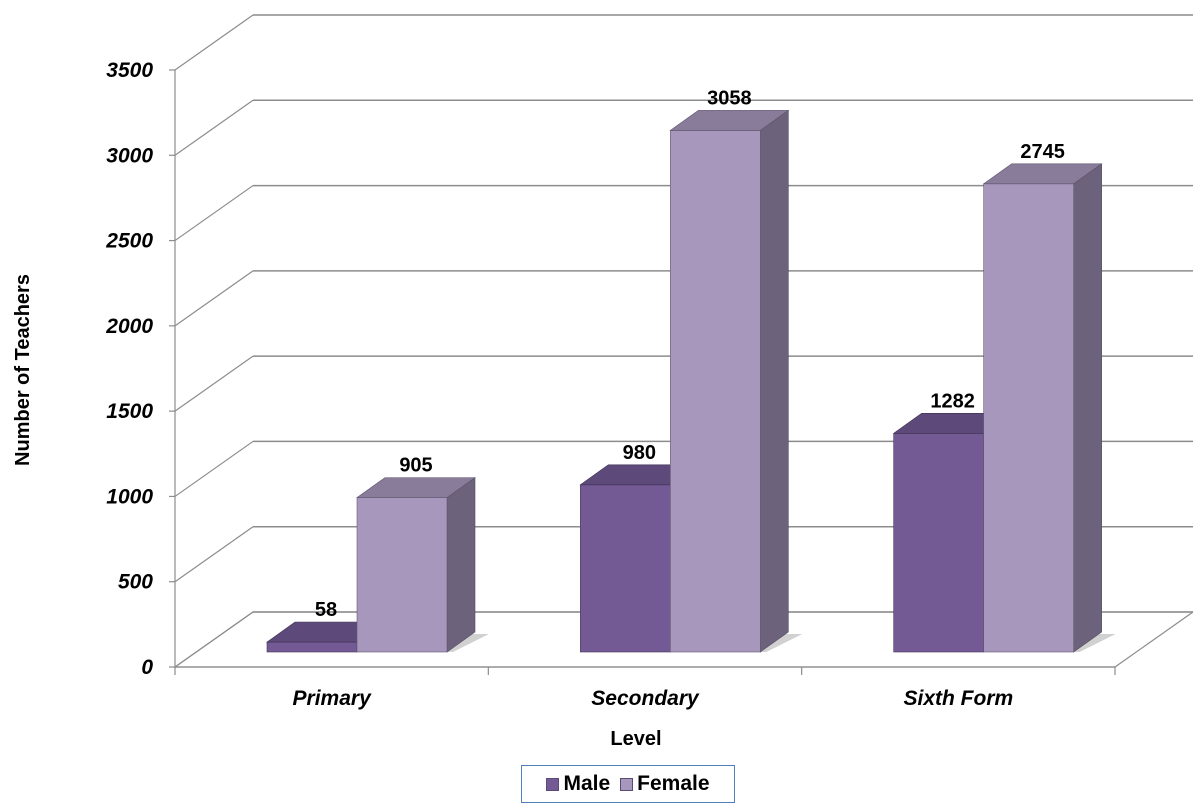 This screenshot has height=805, width=1193. Describe the element at coordinates (129, 70) in the screenshot. I see `y-tick-label-3500: 3500` at that location.